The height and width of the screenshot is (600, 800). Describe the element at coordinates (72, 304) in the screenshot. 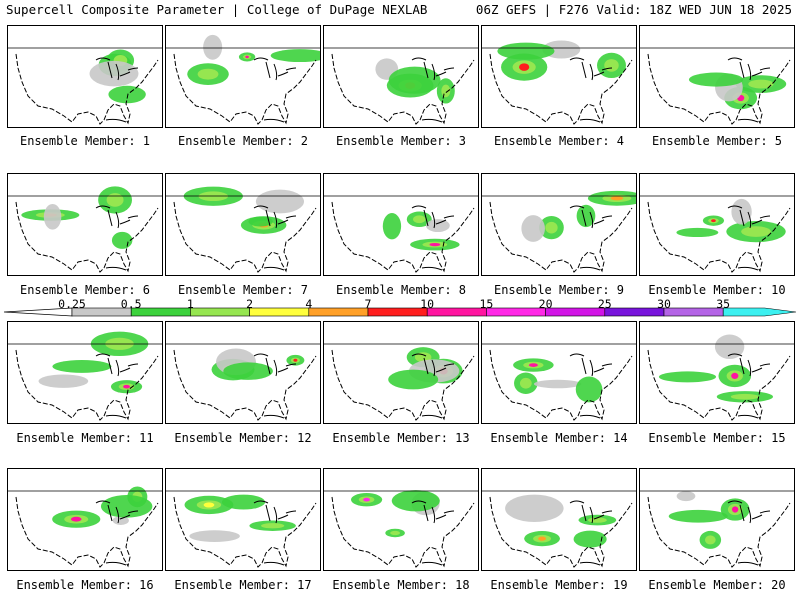

I see `colorbar-tick-label: 0.25` at that location.